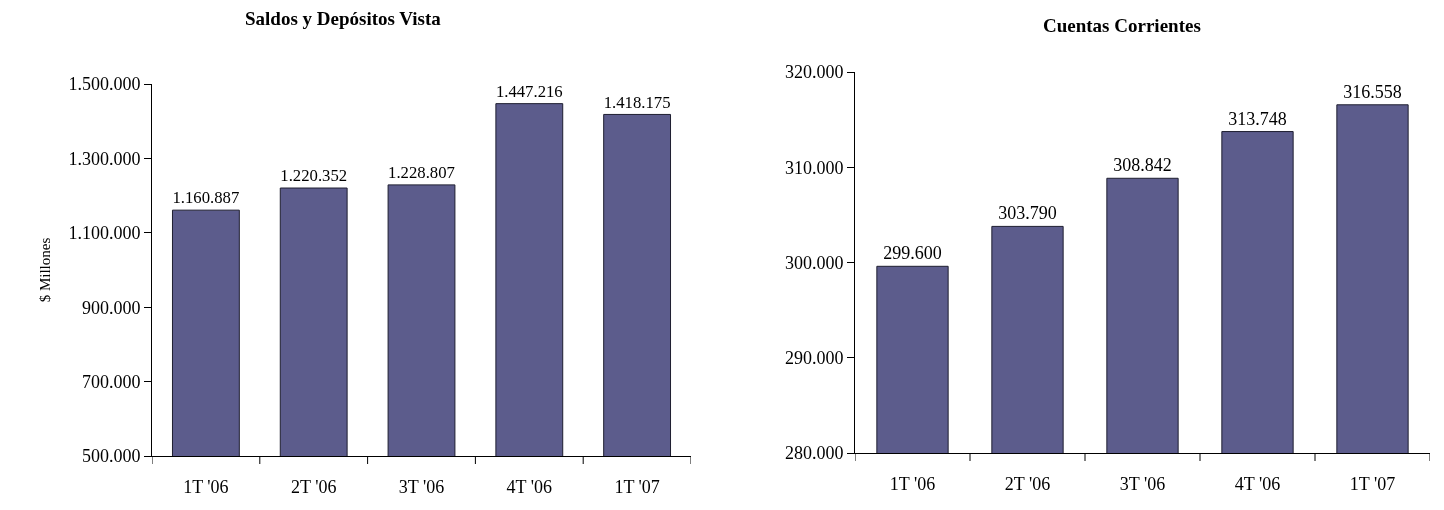  What do you see at coordinates (104, 158) in the screenshot?
I see `y-tick-label: 1.300.000` at bounding box center [104, 158].